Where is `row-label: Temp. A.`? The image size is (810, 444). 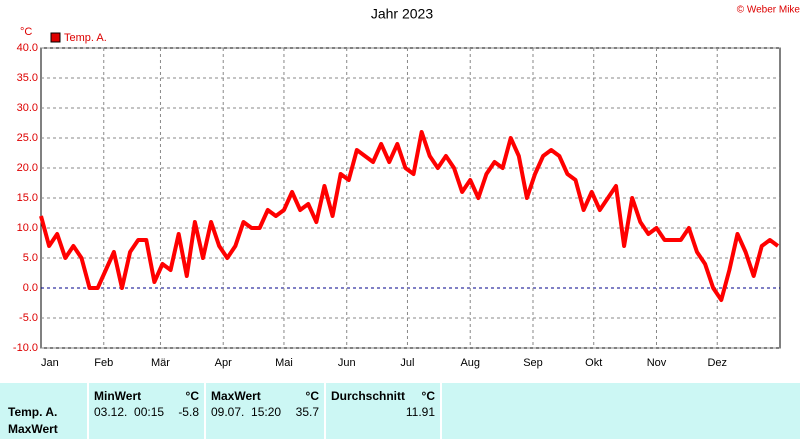
row-label: Temp. A. is located at coordinates (32, 412).